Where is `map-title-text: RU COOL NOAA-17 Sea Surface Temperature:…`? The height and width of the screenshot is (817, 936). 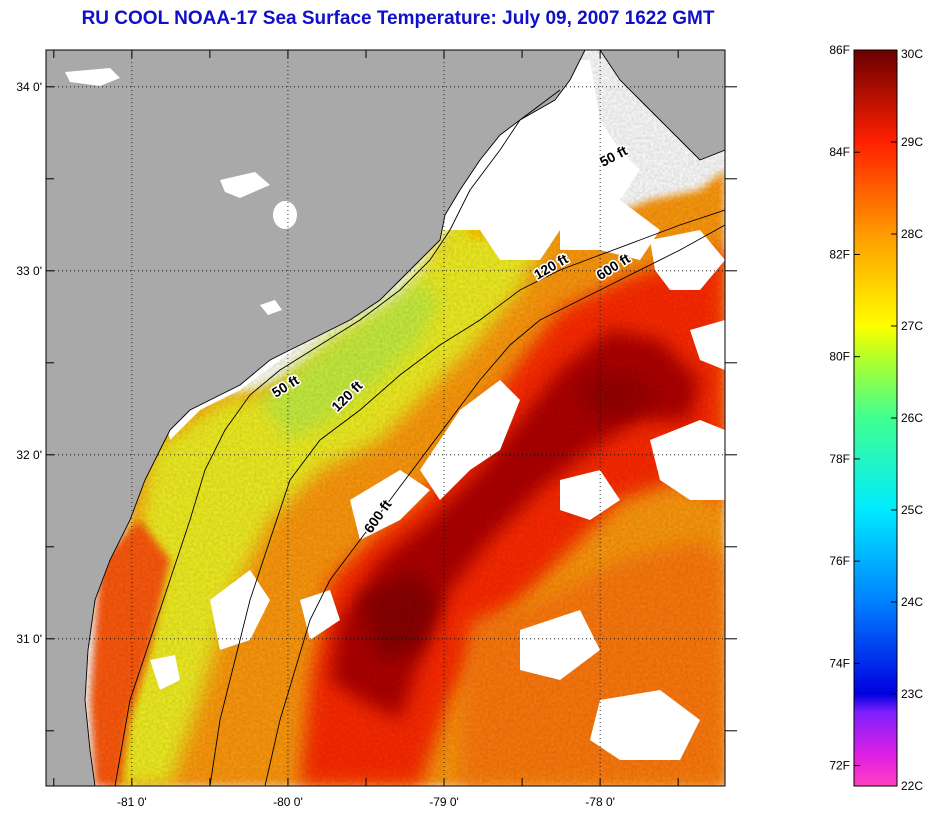
map-title-text: RU COOL NOAA-17 Sea Surface Temperature:… is located at coordinates (398, 18).